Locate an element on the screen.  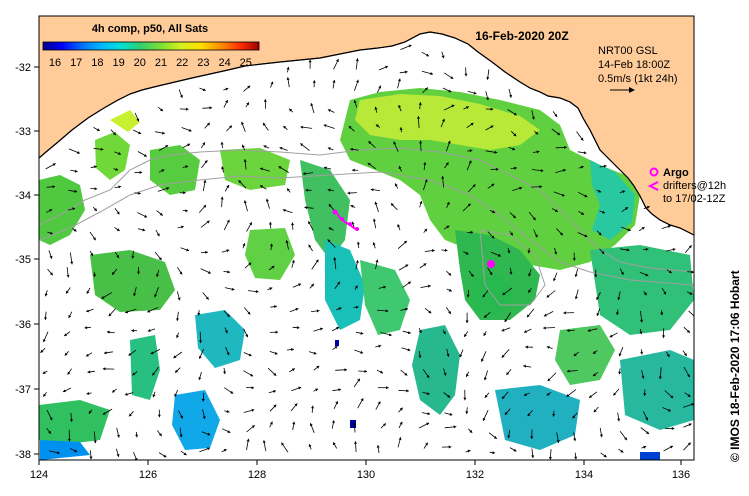
colorbar-tick: 18 is located at coordinates (97, 63).